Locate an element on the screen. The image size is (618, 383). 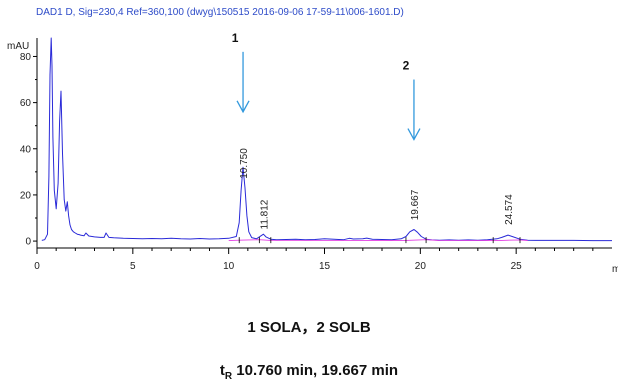
caption-compounds: 1 SOLA，2 SOLB is located at coordinates (309, 327).